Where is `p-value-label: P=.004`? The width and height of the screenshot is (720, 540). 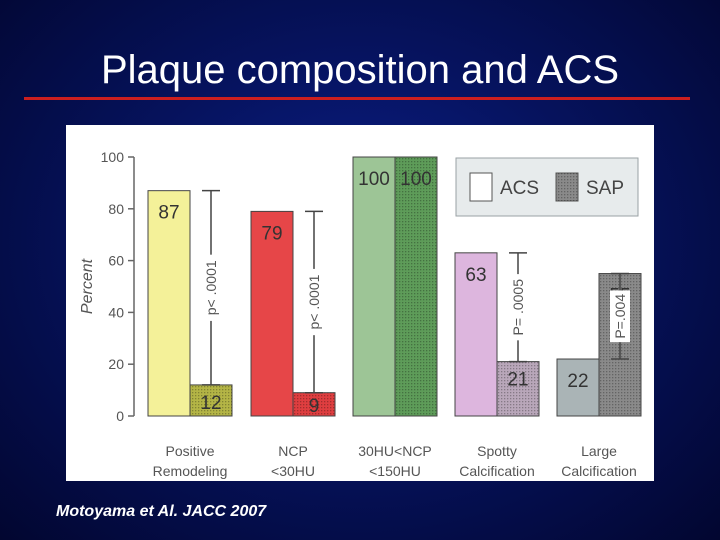
p-value-label: P=.004 is located at coordinates (620, 316).